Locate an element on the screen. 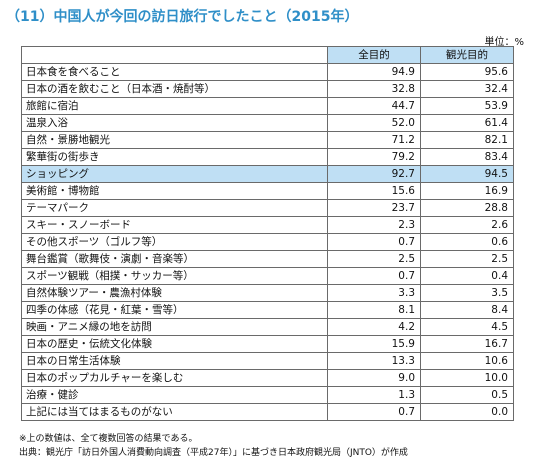 The image size is (536, 465). value-all-purposes: 1.3 is located at coordinates (374, 395).